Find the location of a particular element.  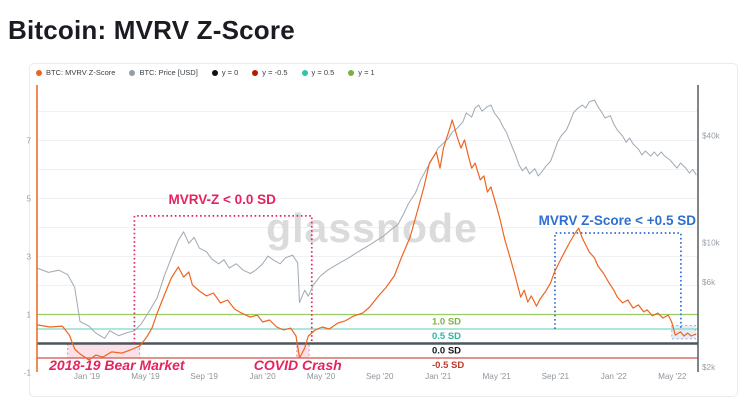

legend-item-3: y = -0.5 is located at coordinates (270, 72).